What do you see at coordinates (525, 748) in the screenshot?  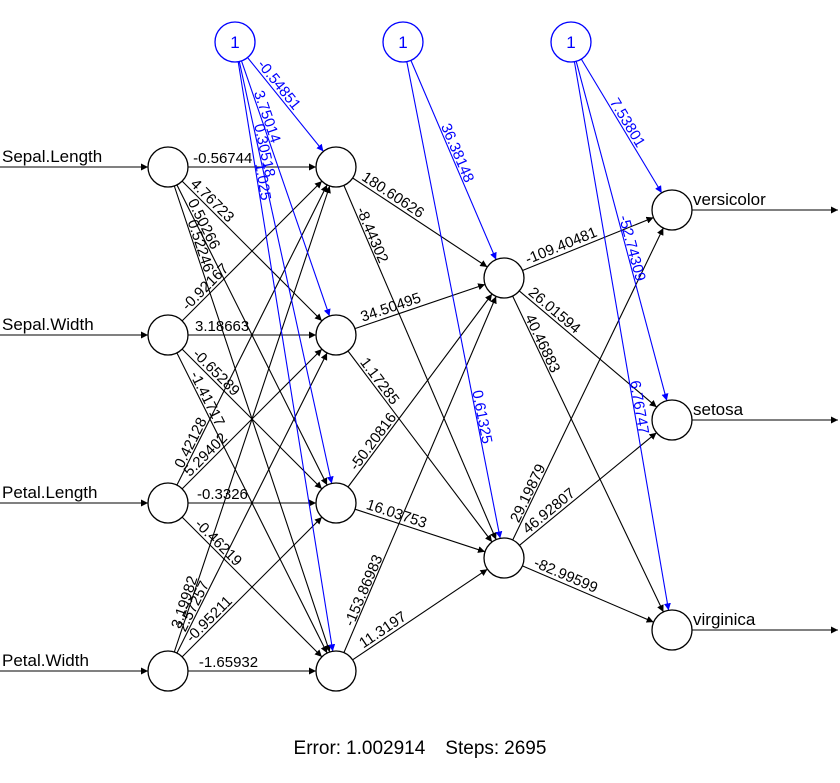 I see `steps-value: 2695` at bounding box center [525, 748].